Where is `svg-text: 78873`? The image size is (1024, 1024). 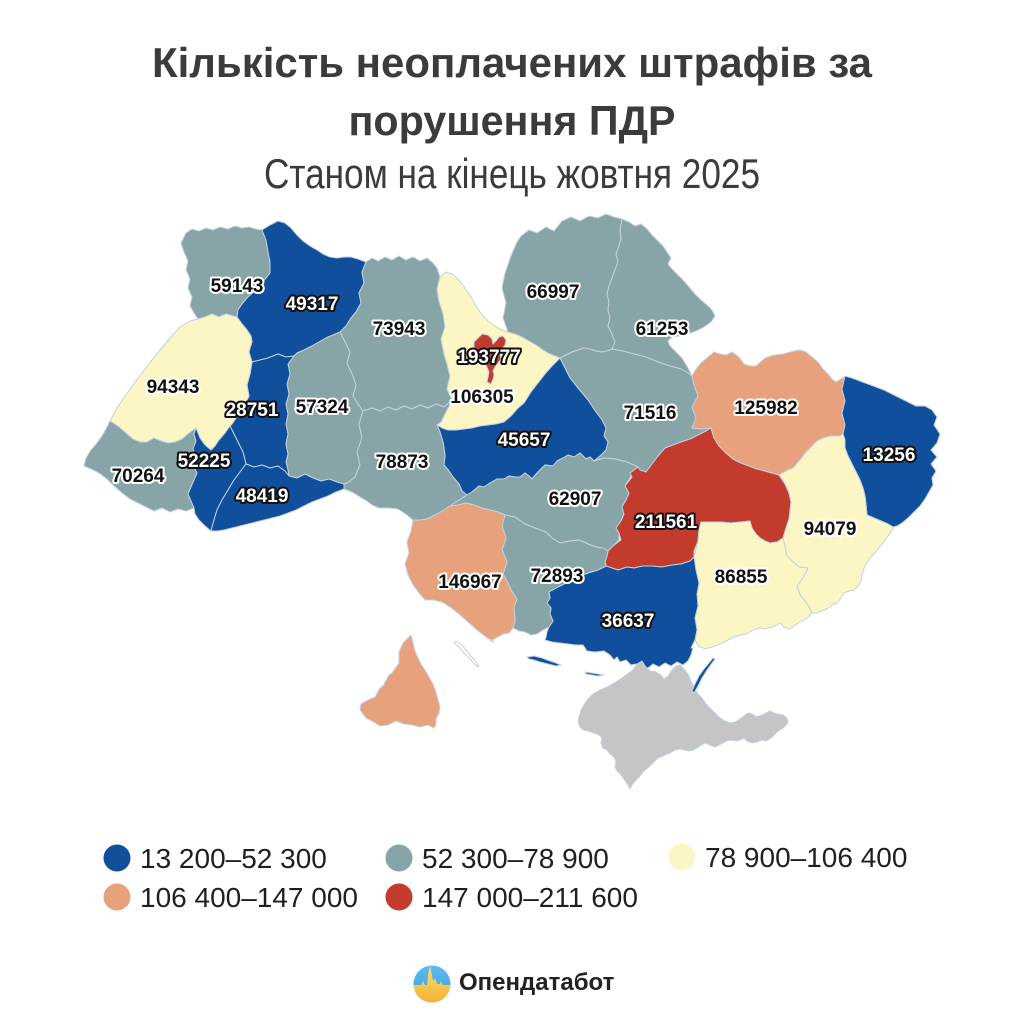
svg-text: 78873 is located at coordinates (402, 462).